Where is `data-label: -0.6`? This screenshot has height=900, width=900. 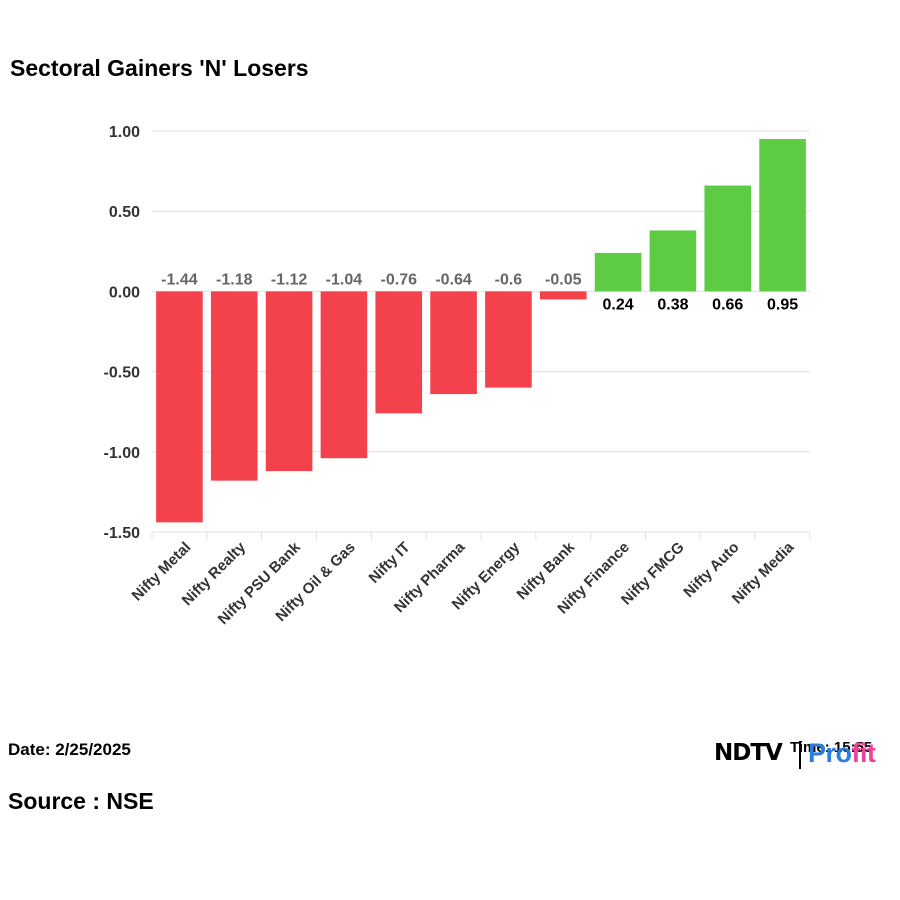
data-label: -0.6 is located at coordinates (509, 279).